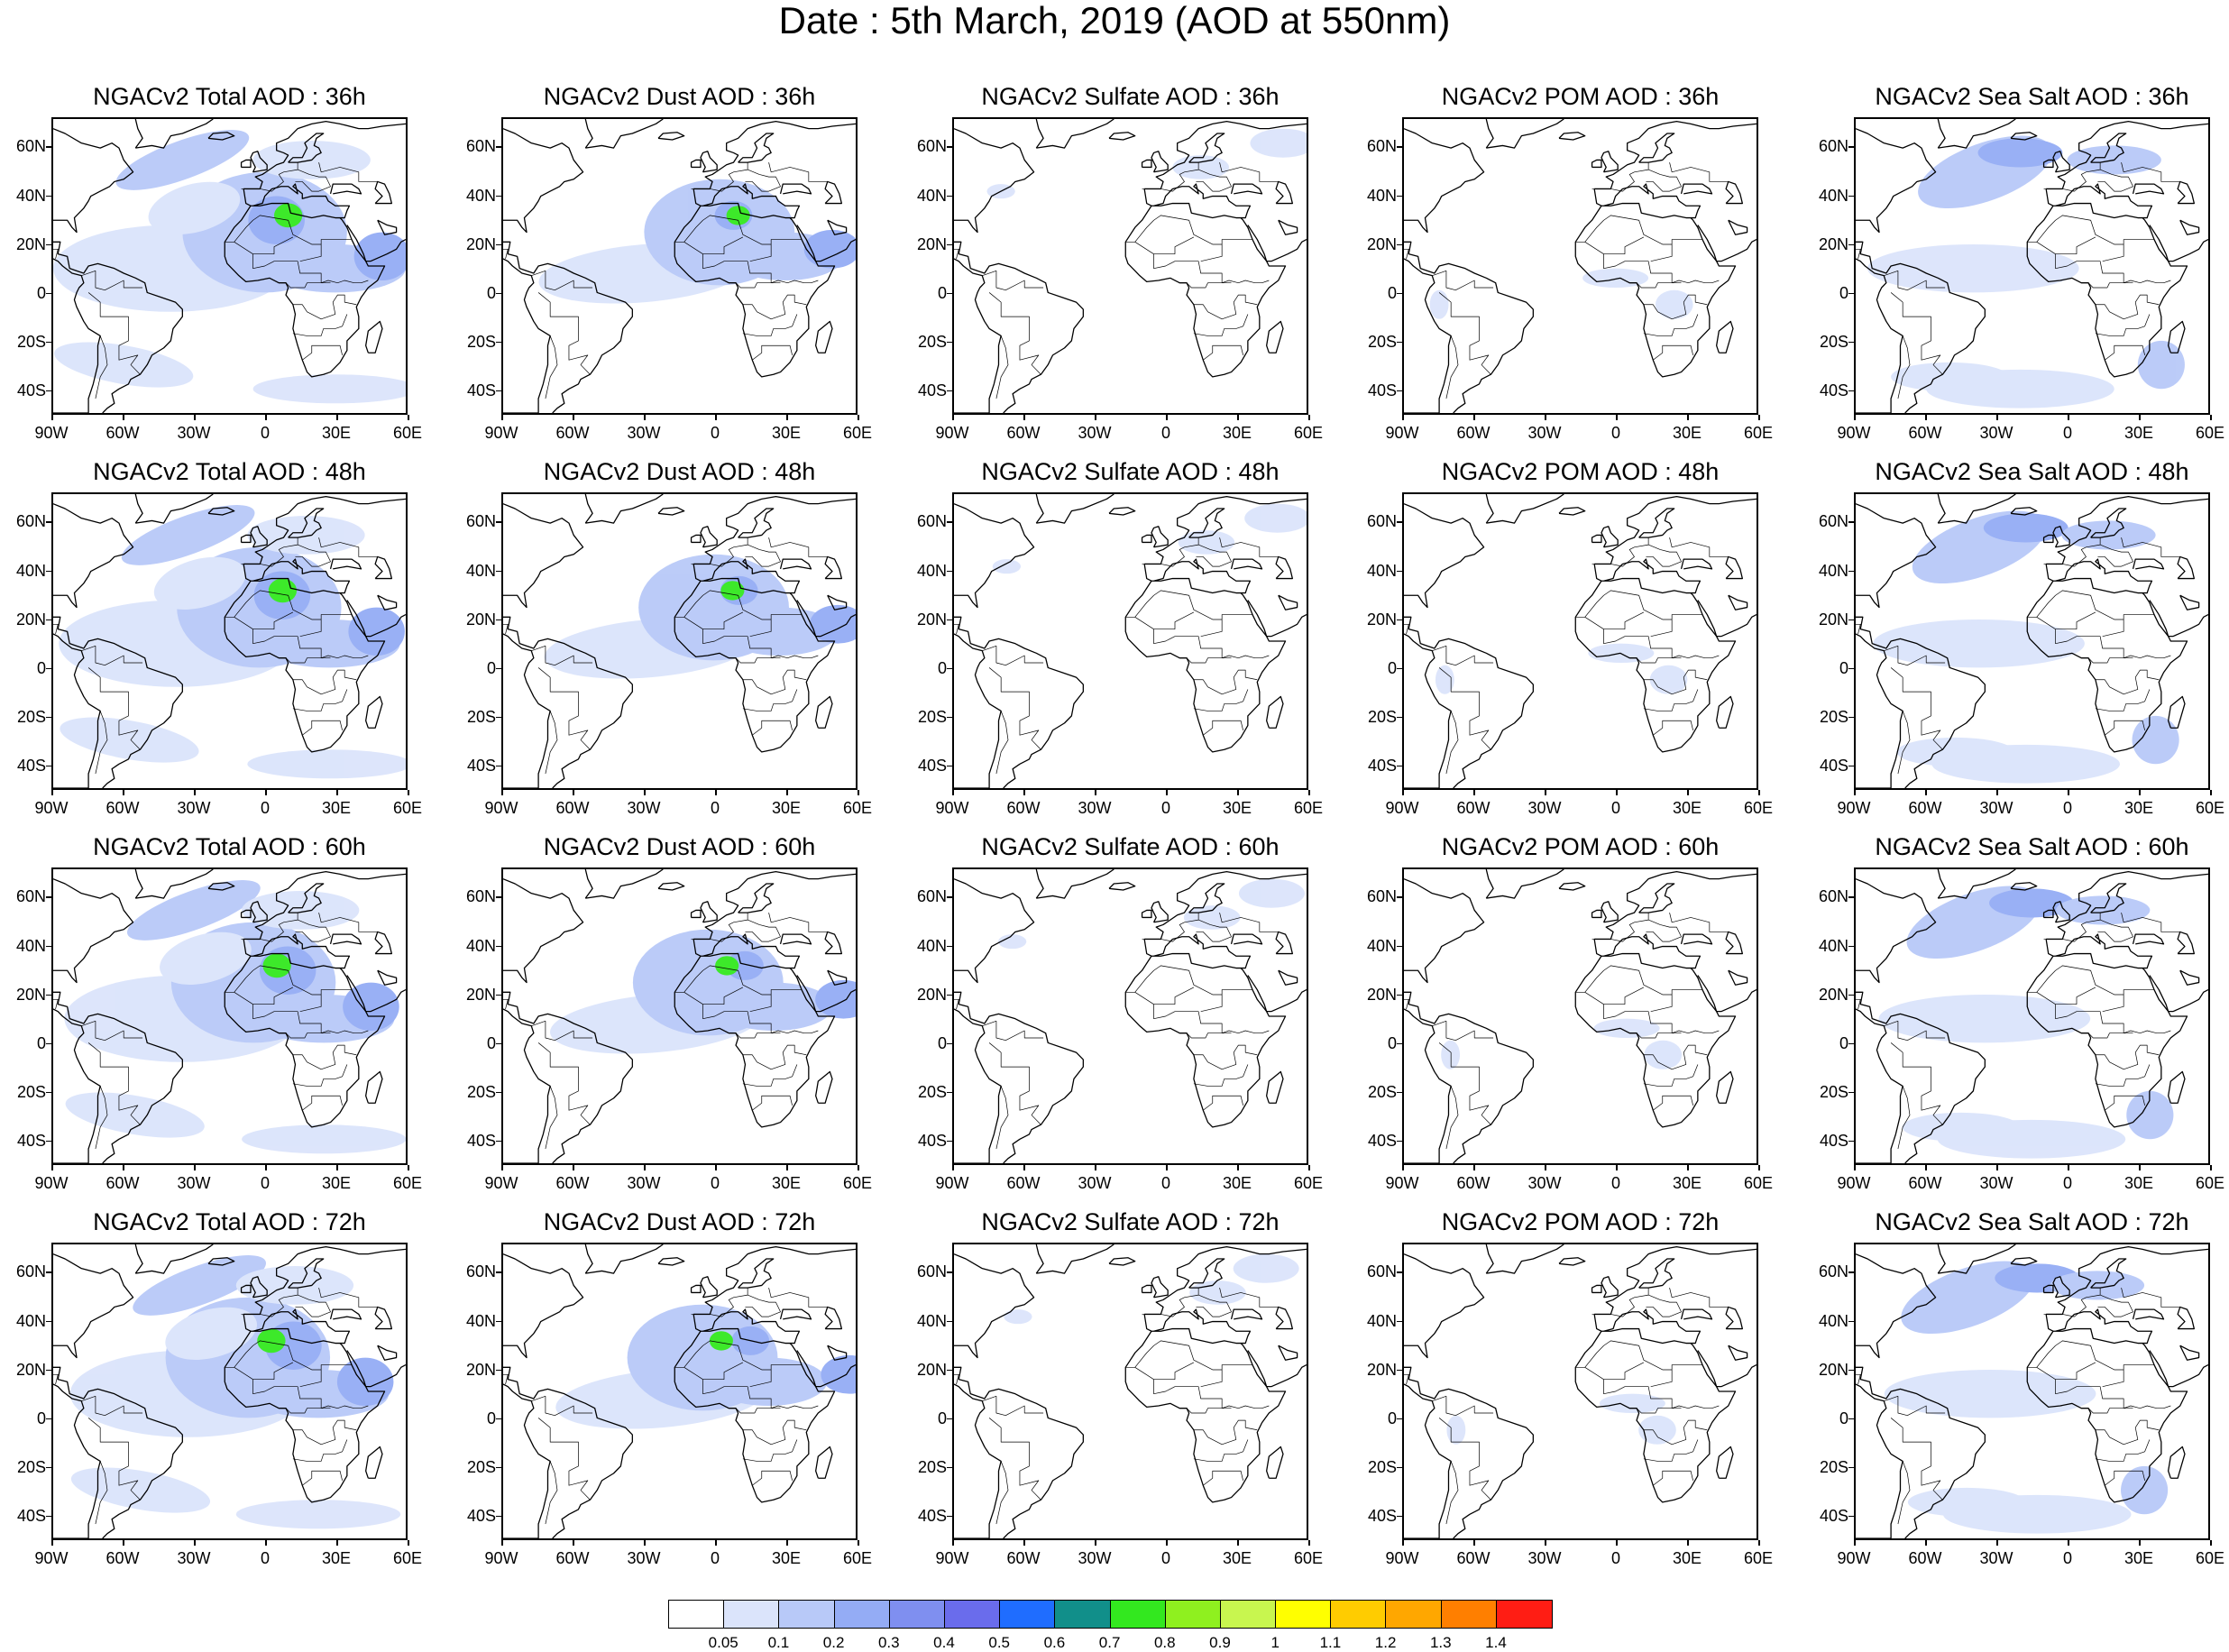  I want to click on colorbar-label: 0.2, so click(834, 1643).